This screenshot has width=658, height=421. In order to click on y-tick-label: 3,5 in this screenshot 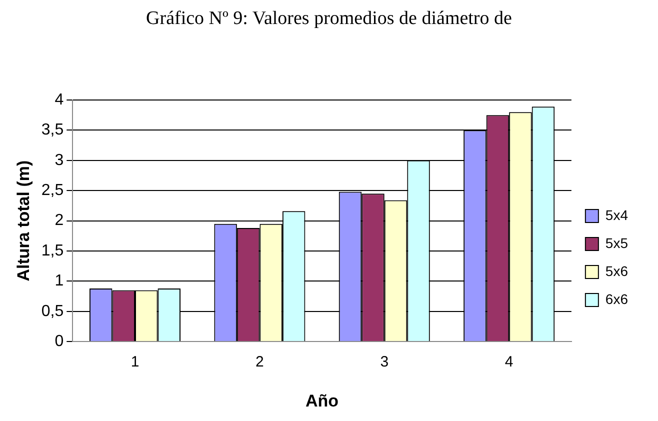, I will do `click(52, 130)`.